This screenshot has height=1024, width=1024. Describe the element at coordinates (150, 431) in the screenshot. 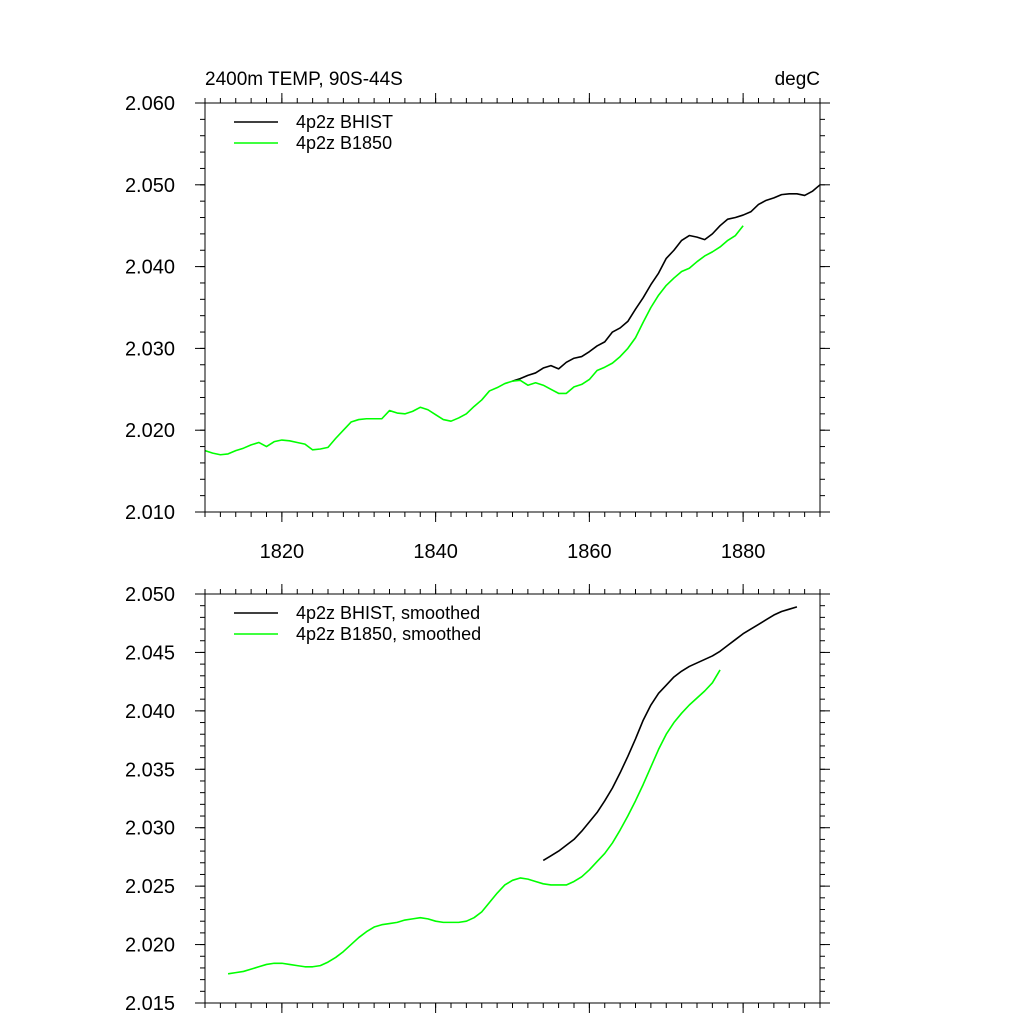

I see `chart0-y-tick-label: 2.020` at that location.